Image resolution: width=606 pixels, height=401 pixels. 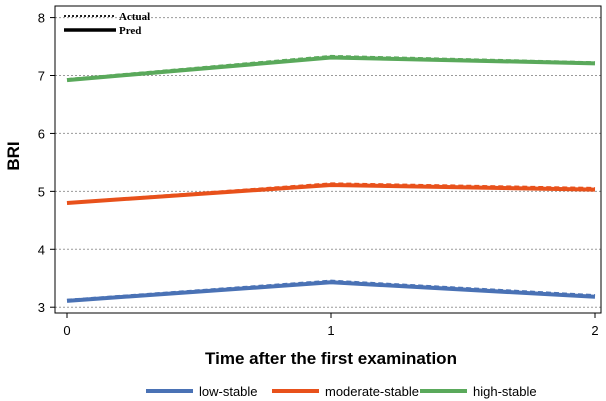 What do you see at coordinates (228, 391) in the screenshot?
I see `legend-label-low-stable: low-stable` at bounding box center [228, 391].